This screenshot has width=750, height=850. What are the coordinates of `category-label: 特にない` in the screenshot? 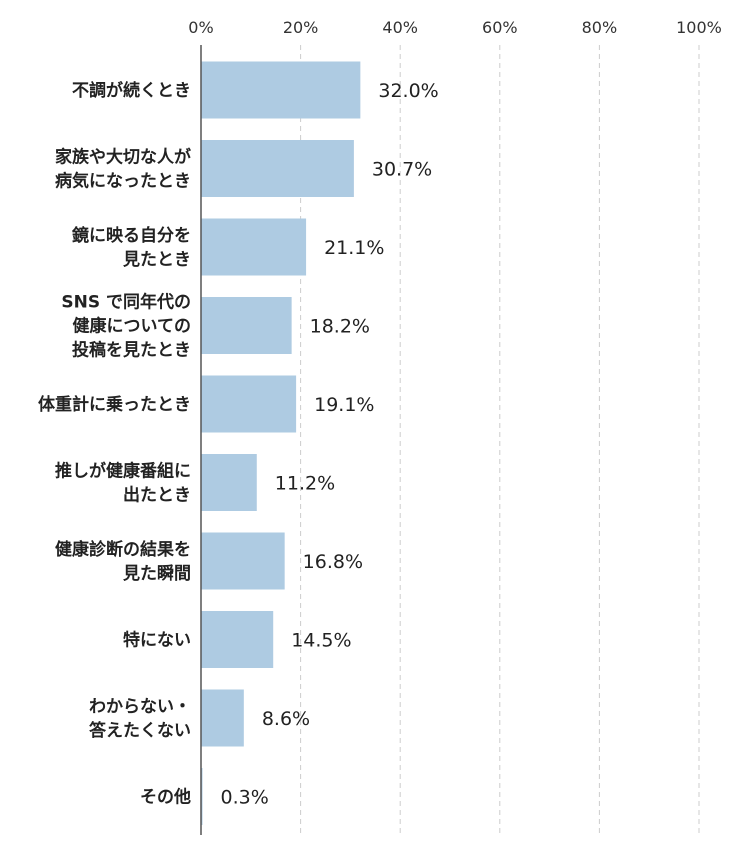 It's located at (157, 640).